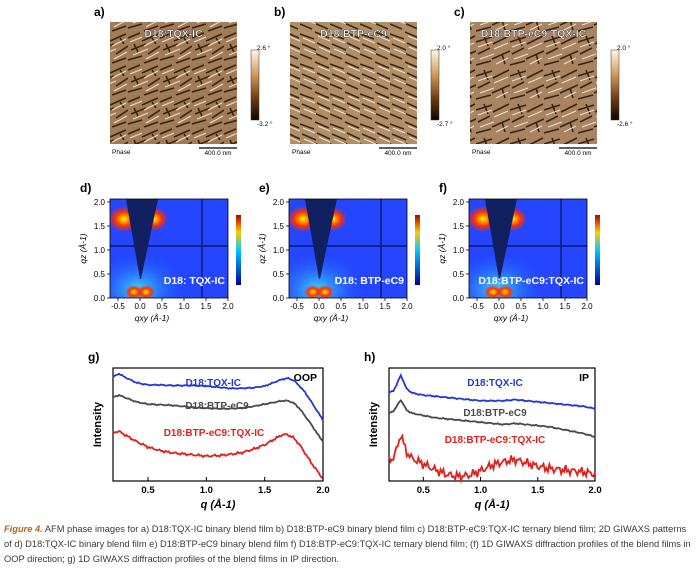 This screenshot has width=700, height=568. I want to click on scale-min-label: -2.7 °, so click(445, 124).